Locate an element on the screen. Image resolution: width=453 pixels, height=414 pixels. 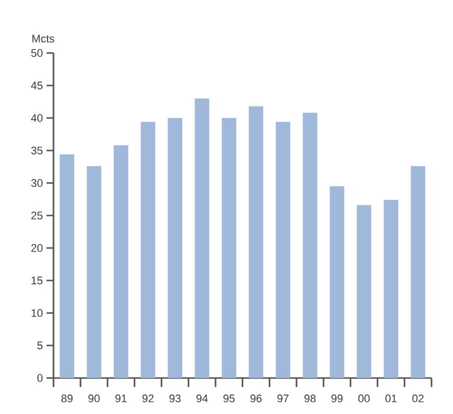
y-tick-label: 15 is located at coordinates (37, 280).